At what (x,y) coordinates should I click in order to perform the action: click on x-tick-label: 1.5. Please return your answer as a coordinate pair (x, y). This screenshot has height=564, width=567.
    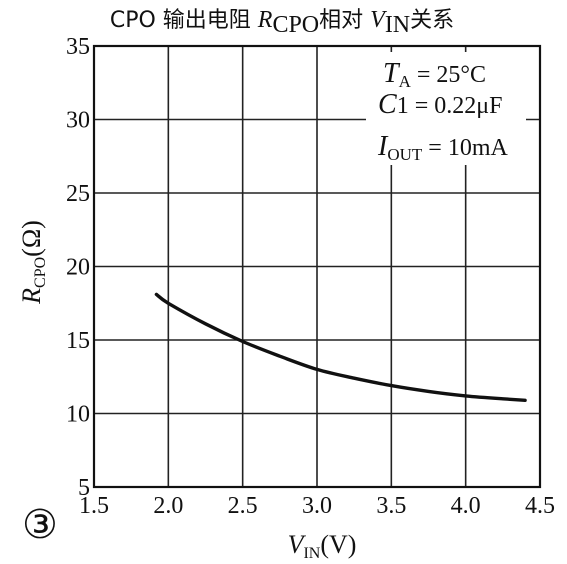
    Looking at the image, I should click on (94, 506).